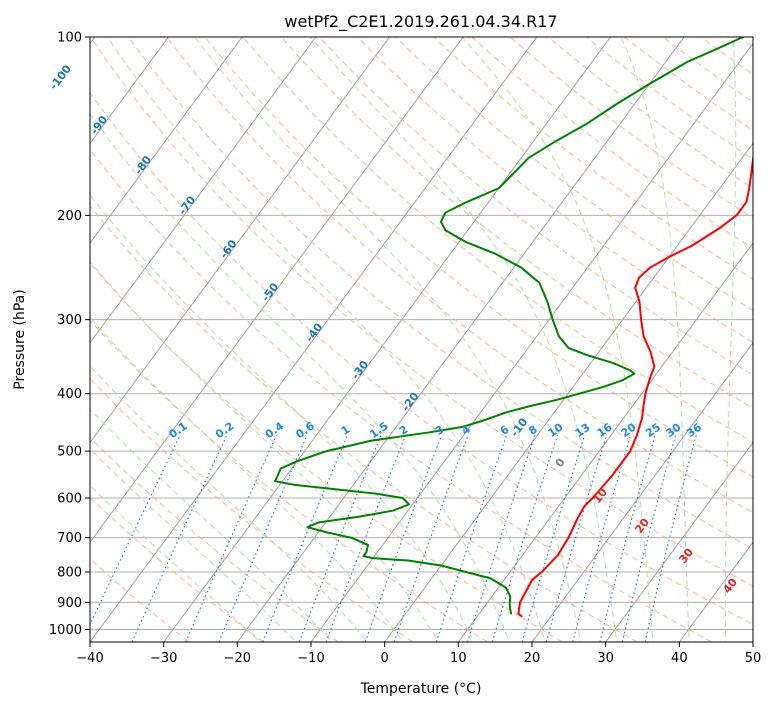  I want to click on x-axis-title: Temperature (°C), so click(421, 689).